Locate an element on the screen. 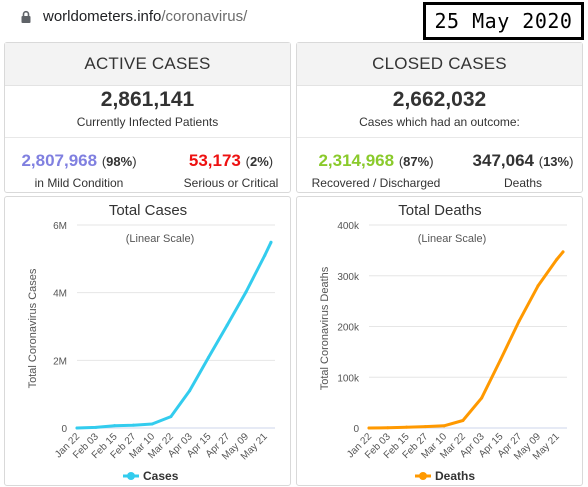  recovered-stat: 2,314,968 (87%) Recovered / Discharged is located at coordinates (376, 170).